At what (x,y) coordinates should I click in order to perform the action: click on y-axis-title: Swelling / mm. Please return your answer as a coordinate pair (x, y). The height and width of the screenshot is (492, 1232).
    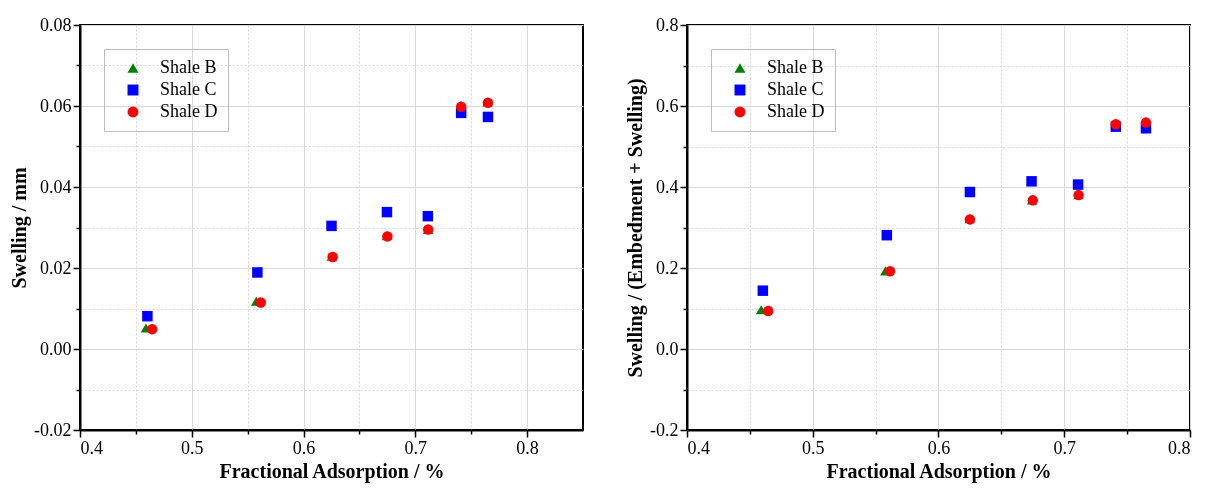
    Looking at the image, I should click on (20, 228).